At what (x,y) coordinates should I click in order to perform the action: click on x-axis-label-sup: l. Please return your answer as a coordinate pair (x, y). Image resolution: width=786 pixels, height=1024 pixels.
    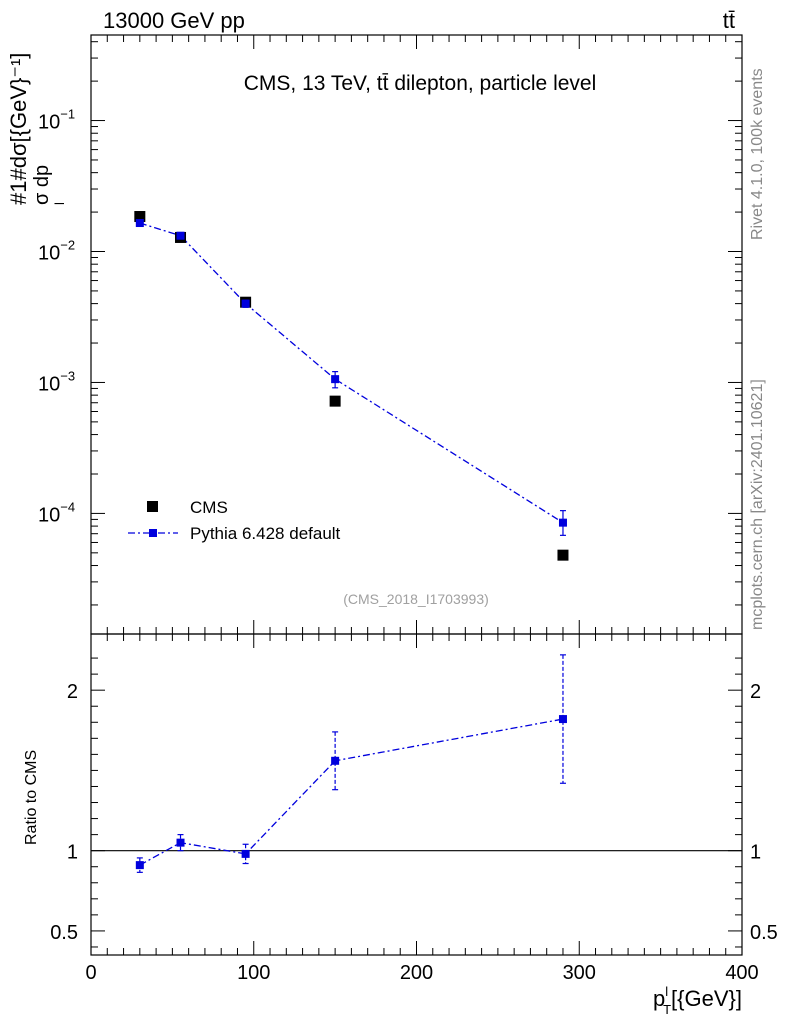
    Looking at the image, I should click on (666, 991).